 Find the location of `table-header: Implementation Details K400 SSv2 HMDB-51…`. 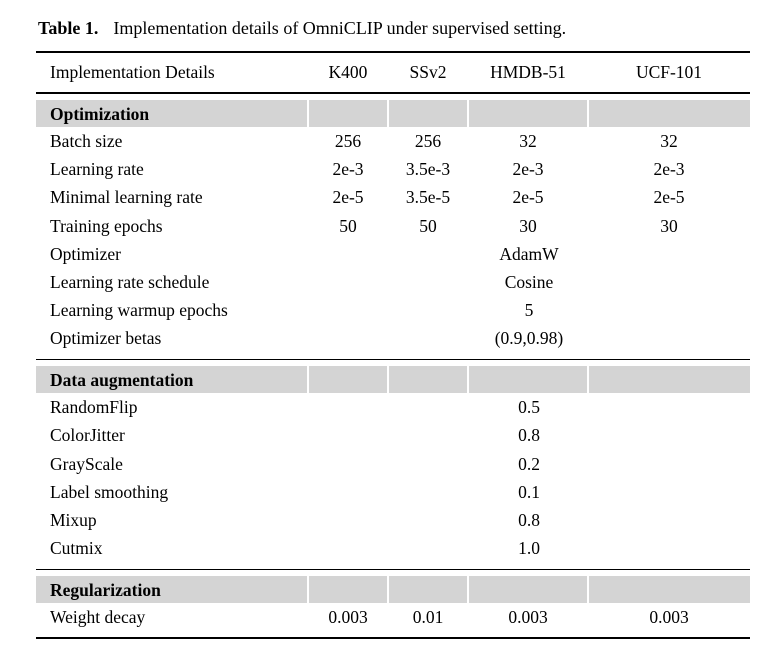

table-header: Implementation Details K400 SSv2 HMDB-51… is located at coordinates (393, 73).